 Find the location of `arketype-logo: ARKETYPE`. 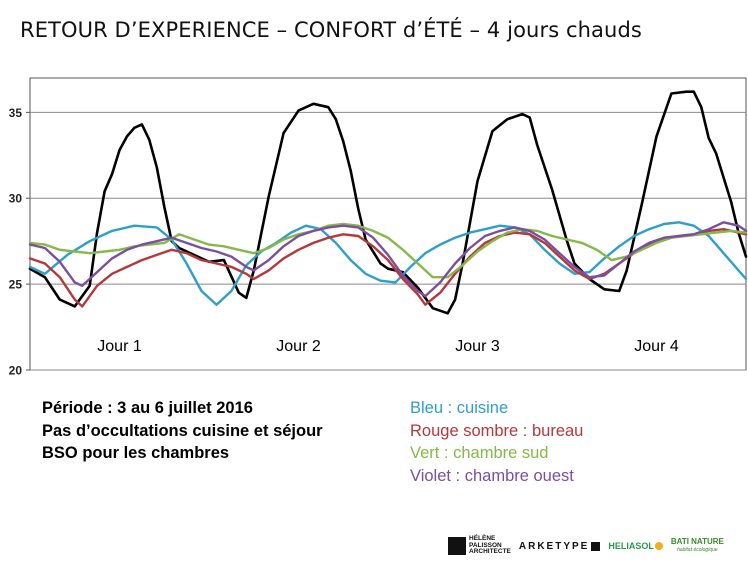

arketype-logo: ARKETYPE is located at coordinates (559, 546).